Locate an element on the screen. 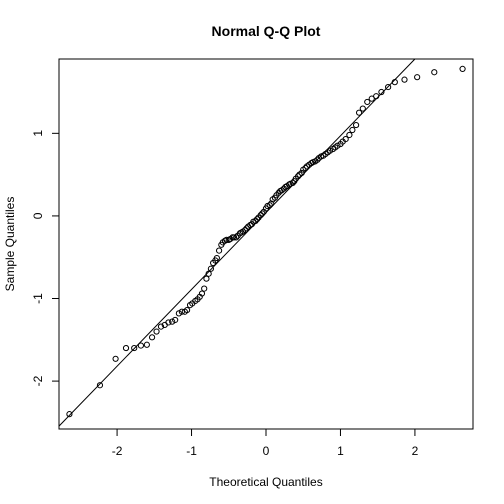 This screenshot has height=504, width=504. y-axis-label: Sample Quantiles is located at coordinates (10, 244).